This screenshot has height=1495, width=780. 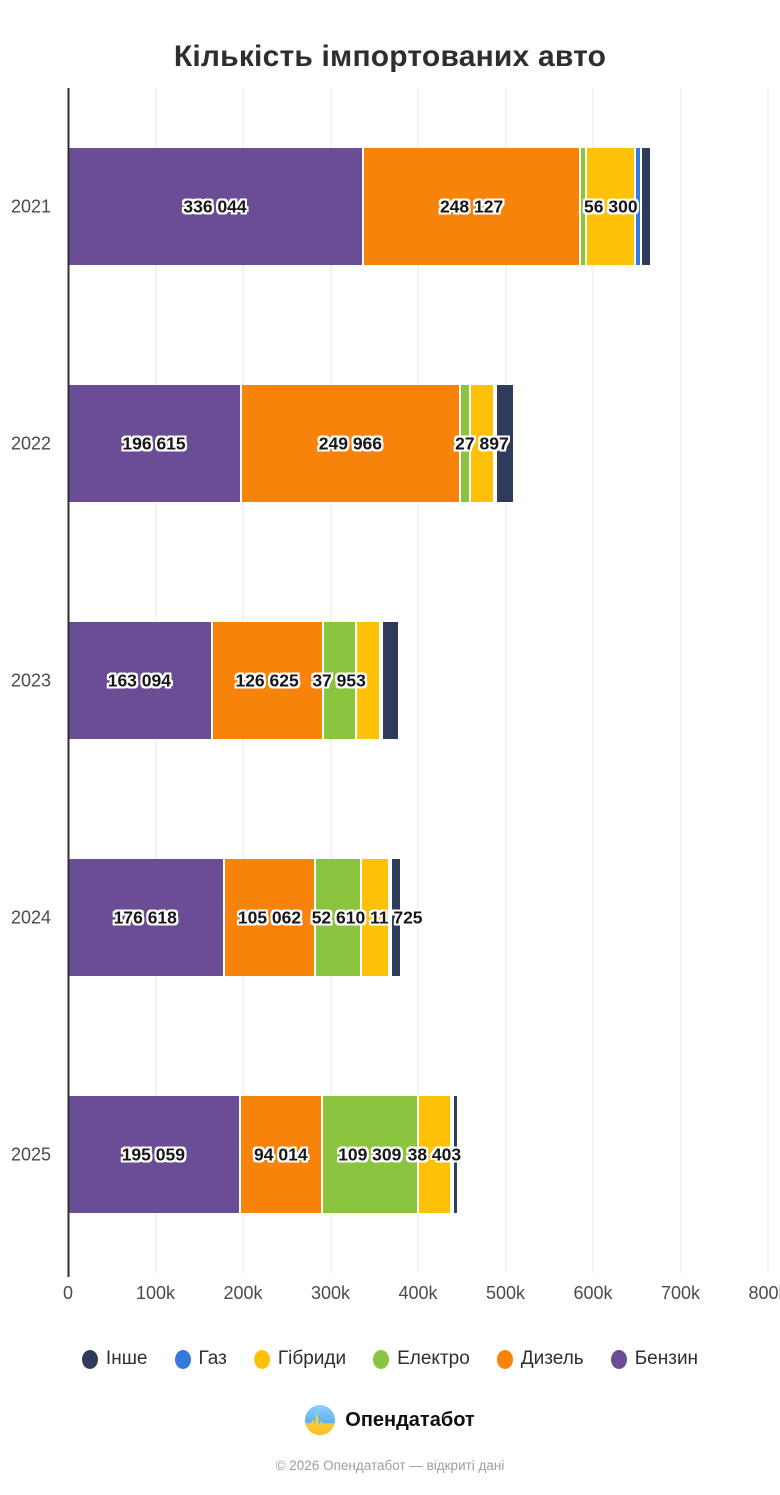 What do you see at coordinates (30, 1154) in the screenshot?
I see `year-label: 2025` at bounding box center [30, 1154].